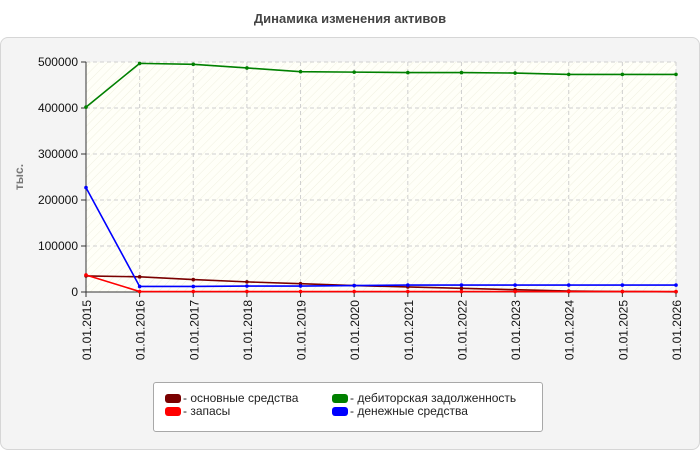 This screenshot has height=450, width=700. I want to click on x-tick-label: 01.01.2015, so click(87, 330).